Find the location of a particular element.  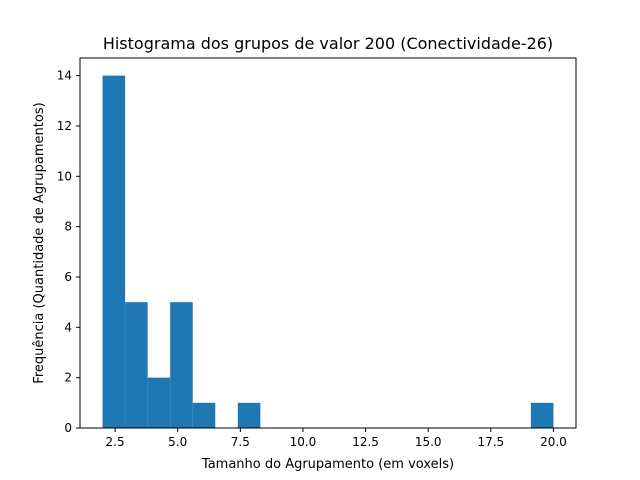

y-tick-label: 12 is located at coordinates (64, 126).